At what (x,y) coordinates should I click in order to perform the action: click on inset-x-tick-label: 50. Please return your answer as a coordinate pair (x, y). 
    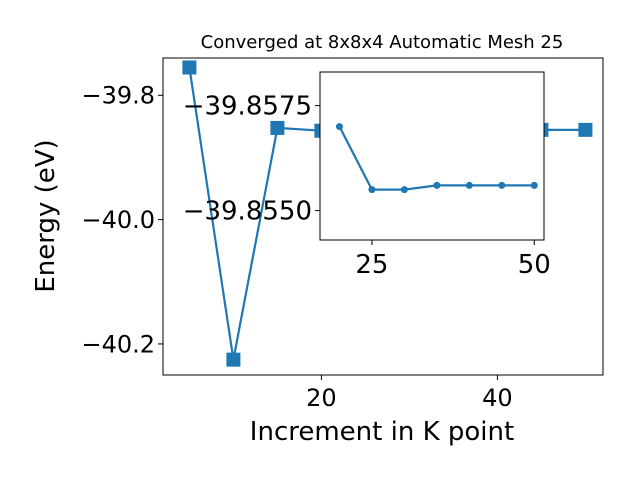
    Looking at the image, I should click on (534, 265).